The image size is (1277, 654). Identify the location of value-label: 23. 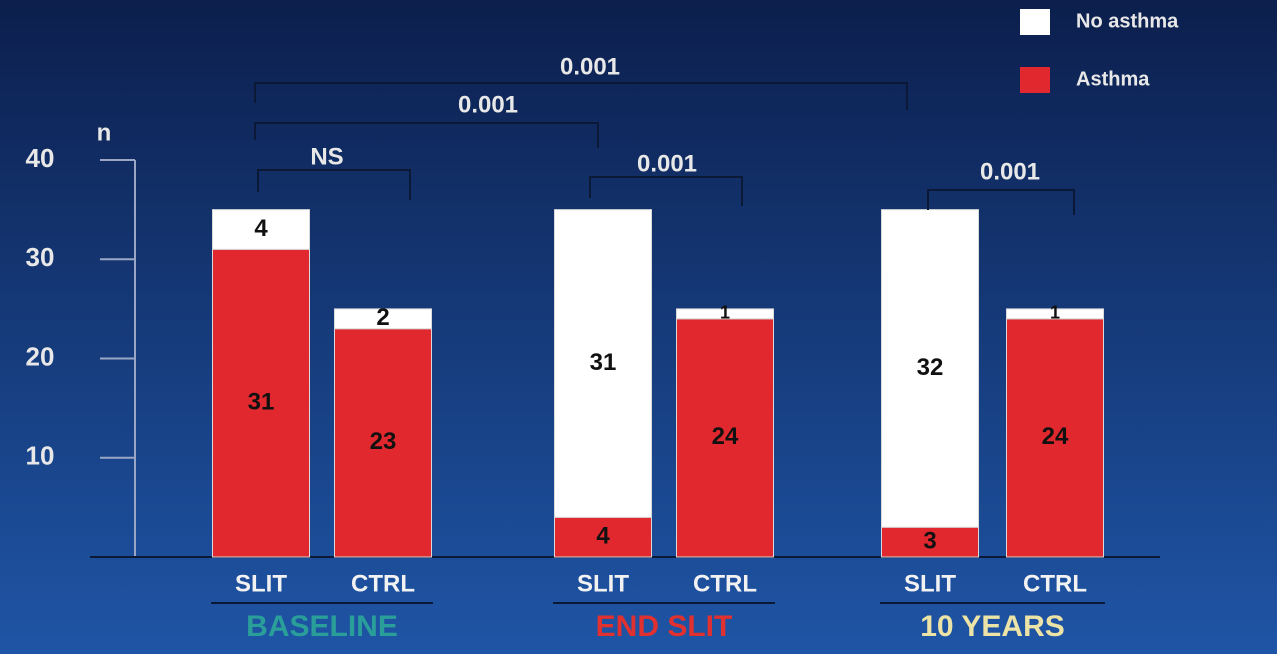
(383, 441).